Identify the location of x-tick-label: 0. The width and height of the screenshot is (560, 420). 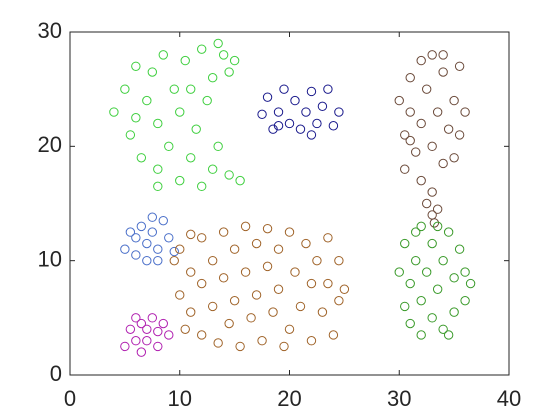
(70, 398).